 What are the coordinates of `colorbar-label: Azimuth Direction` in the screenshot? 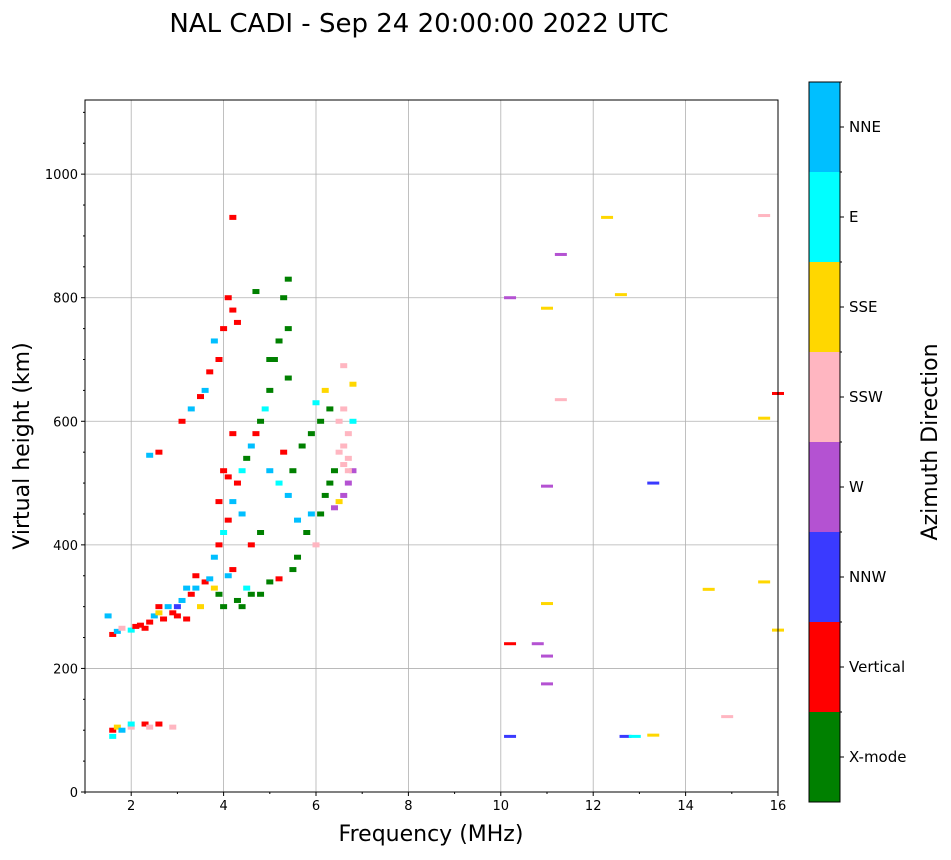 It's located at (930, 441).